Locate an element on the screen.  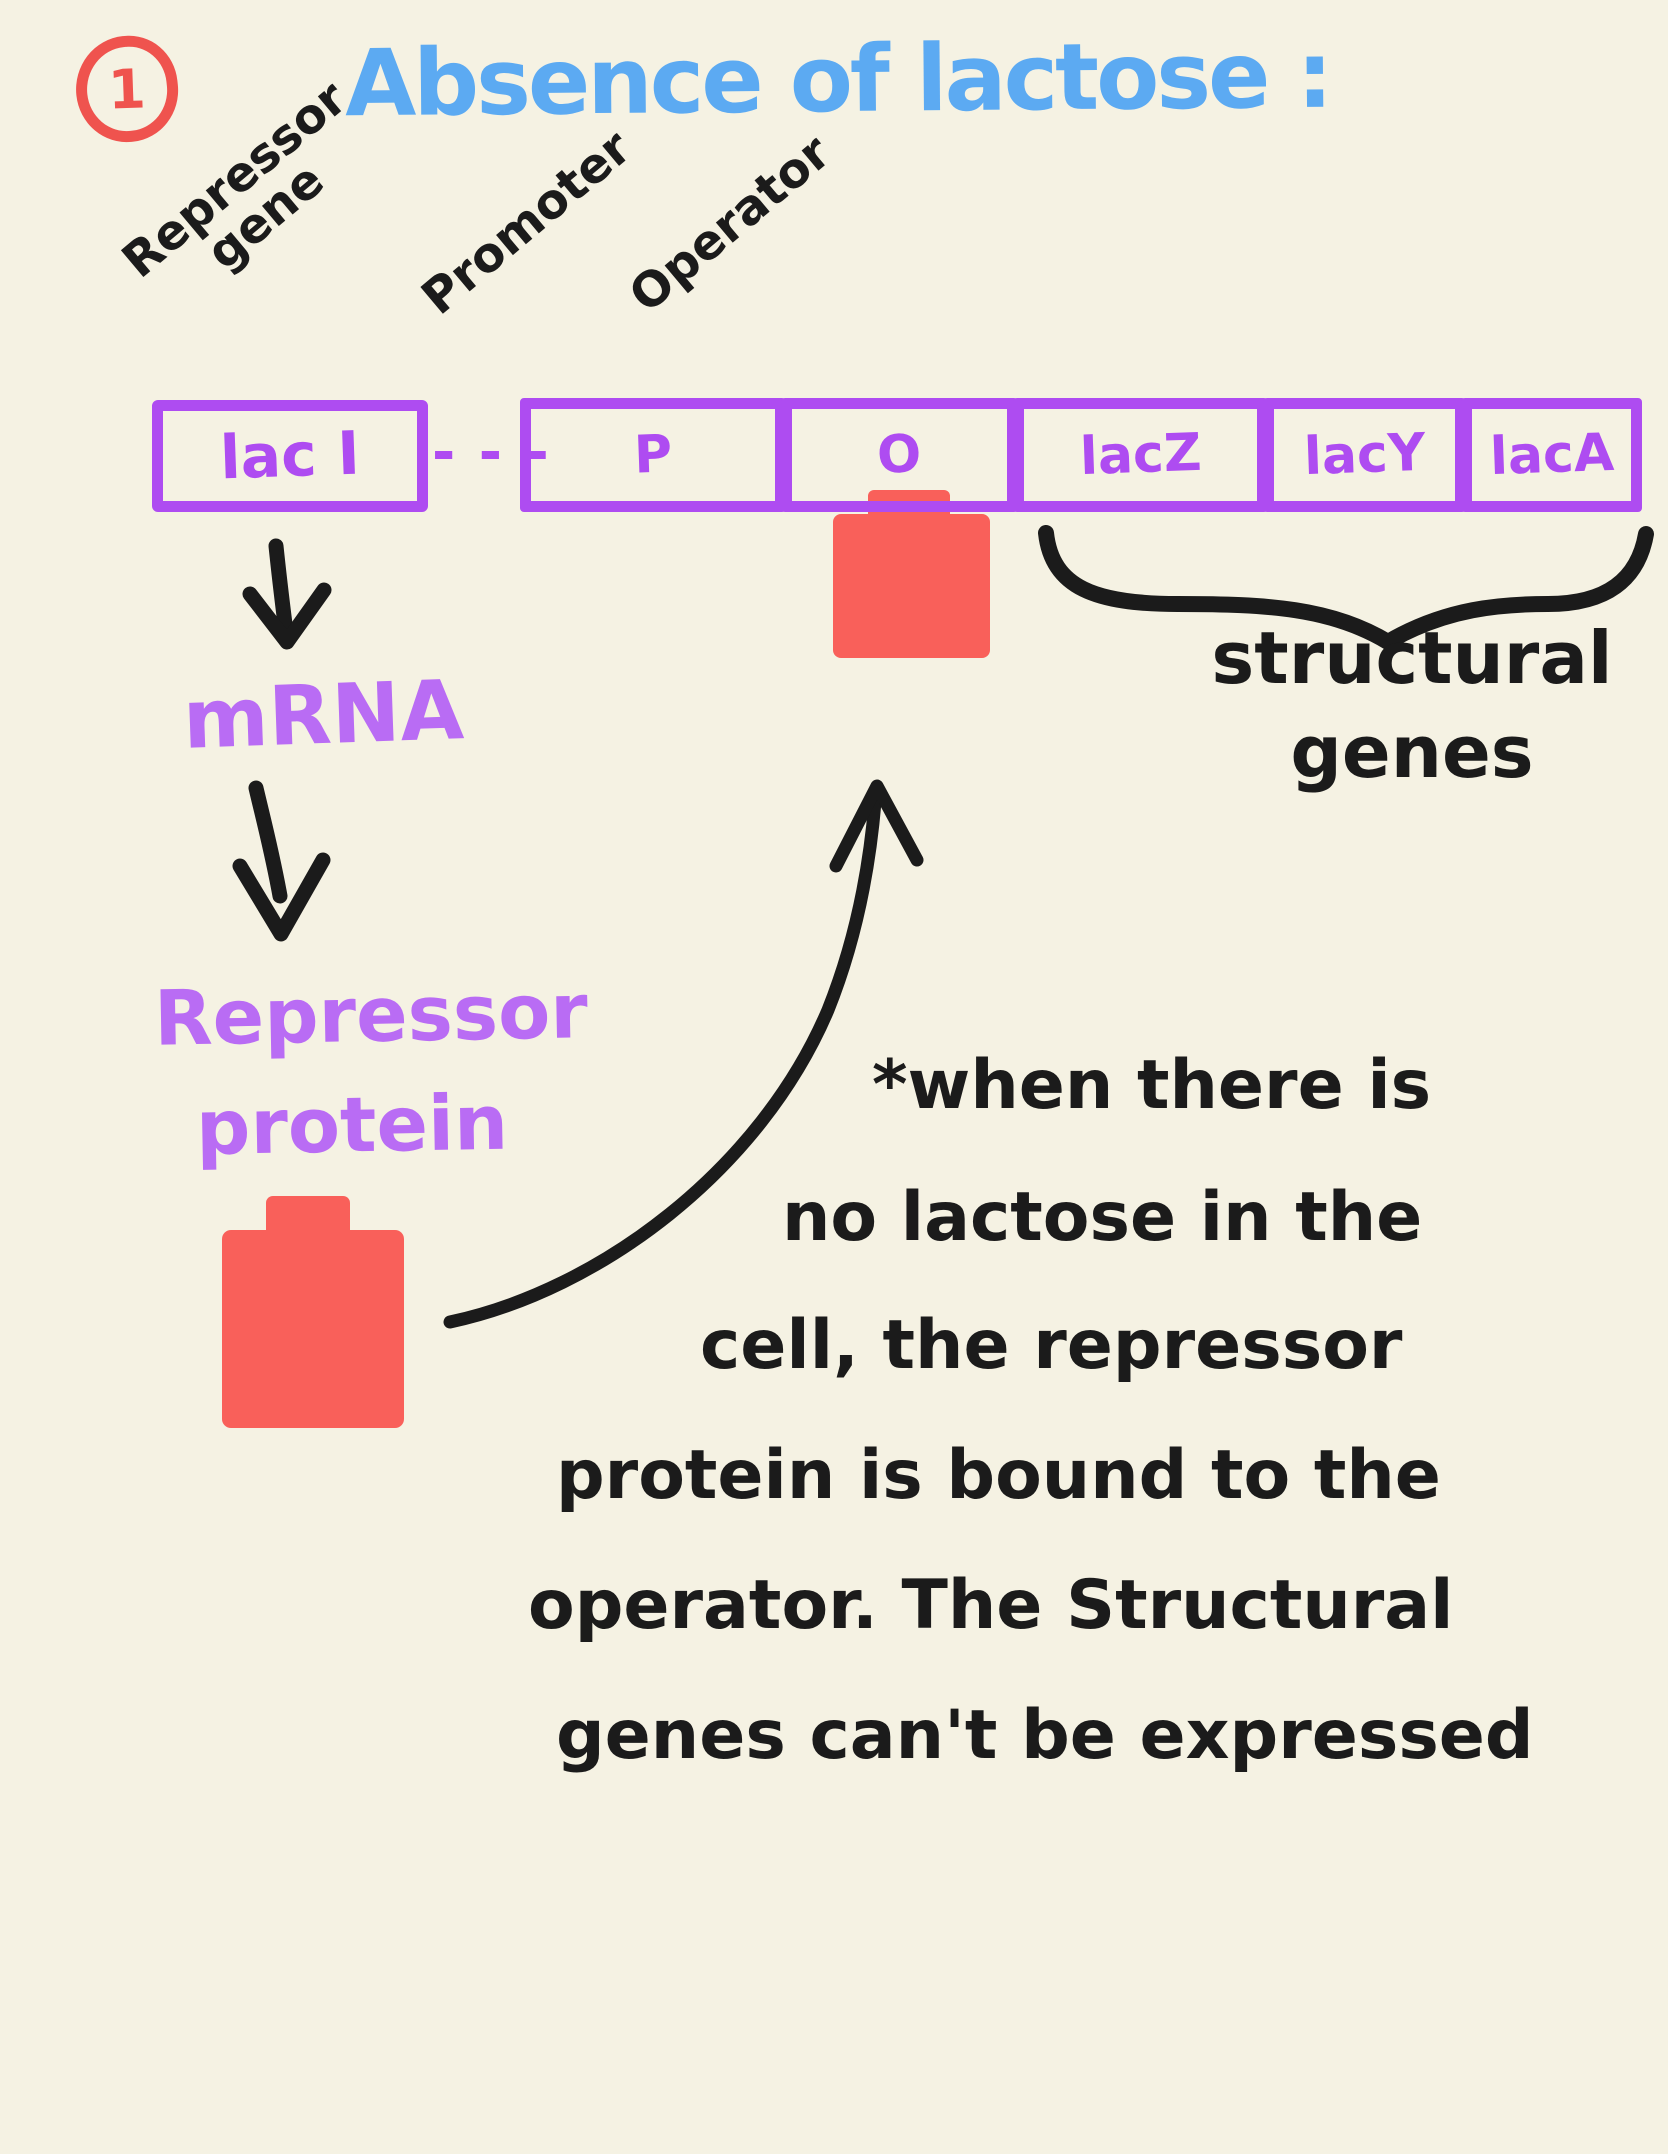
structural-genes-label: structural genes is located at coordinates (1411, 705).